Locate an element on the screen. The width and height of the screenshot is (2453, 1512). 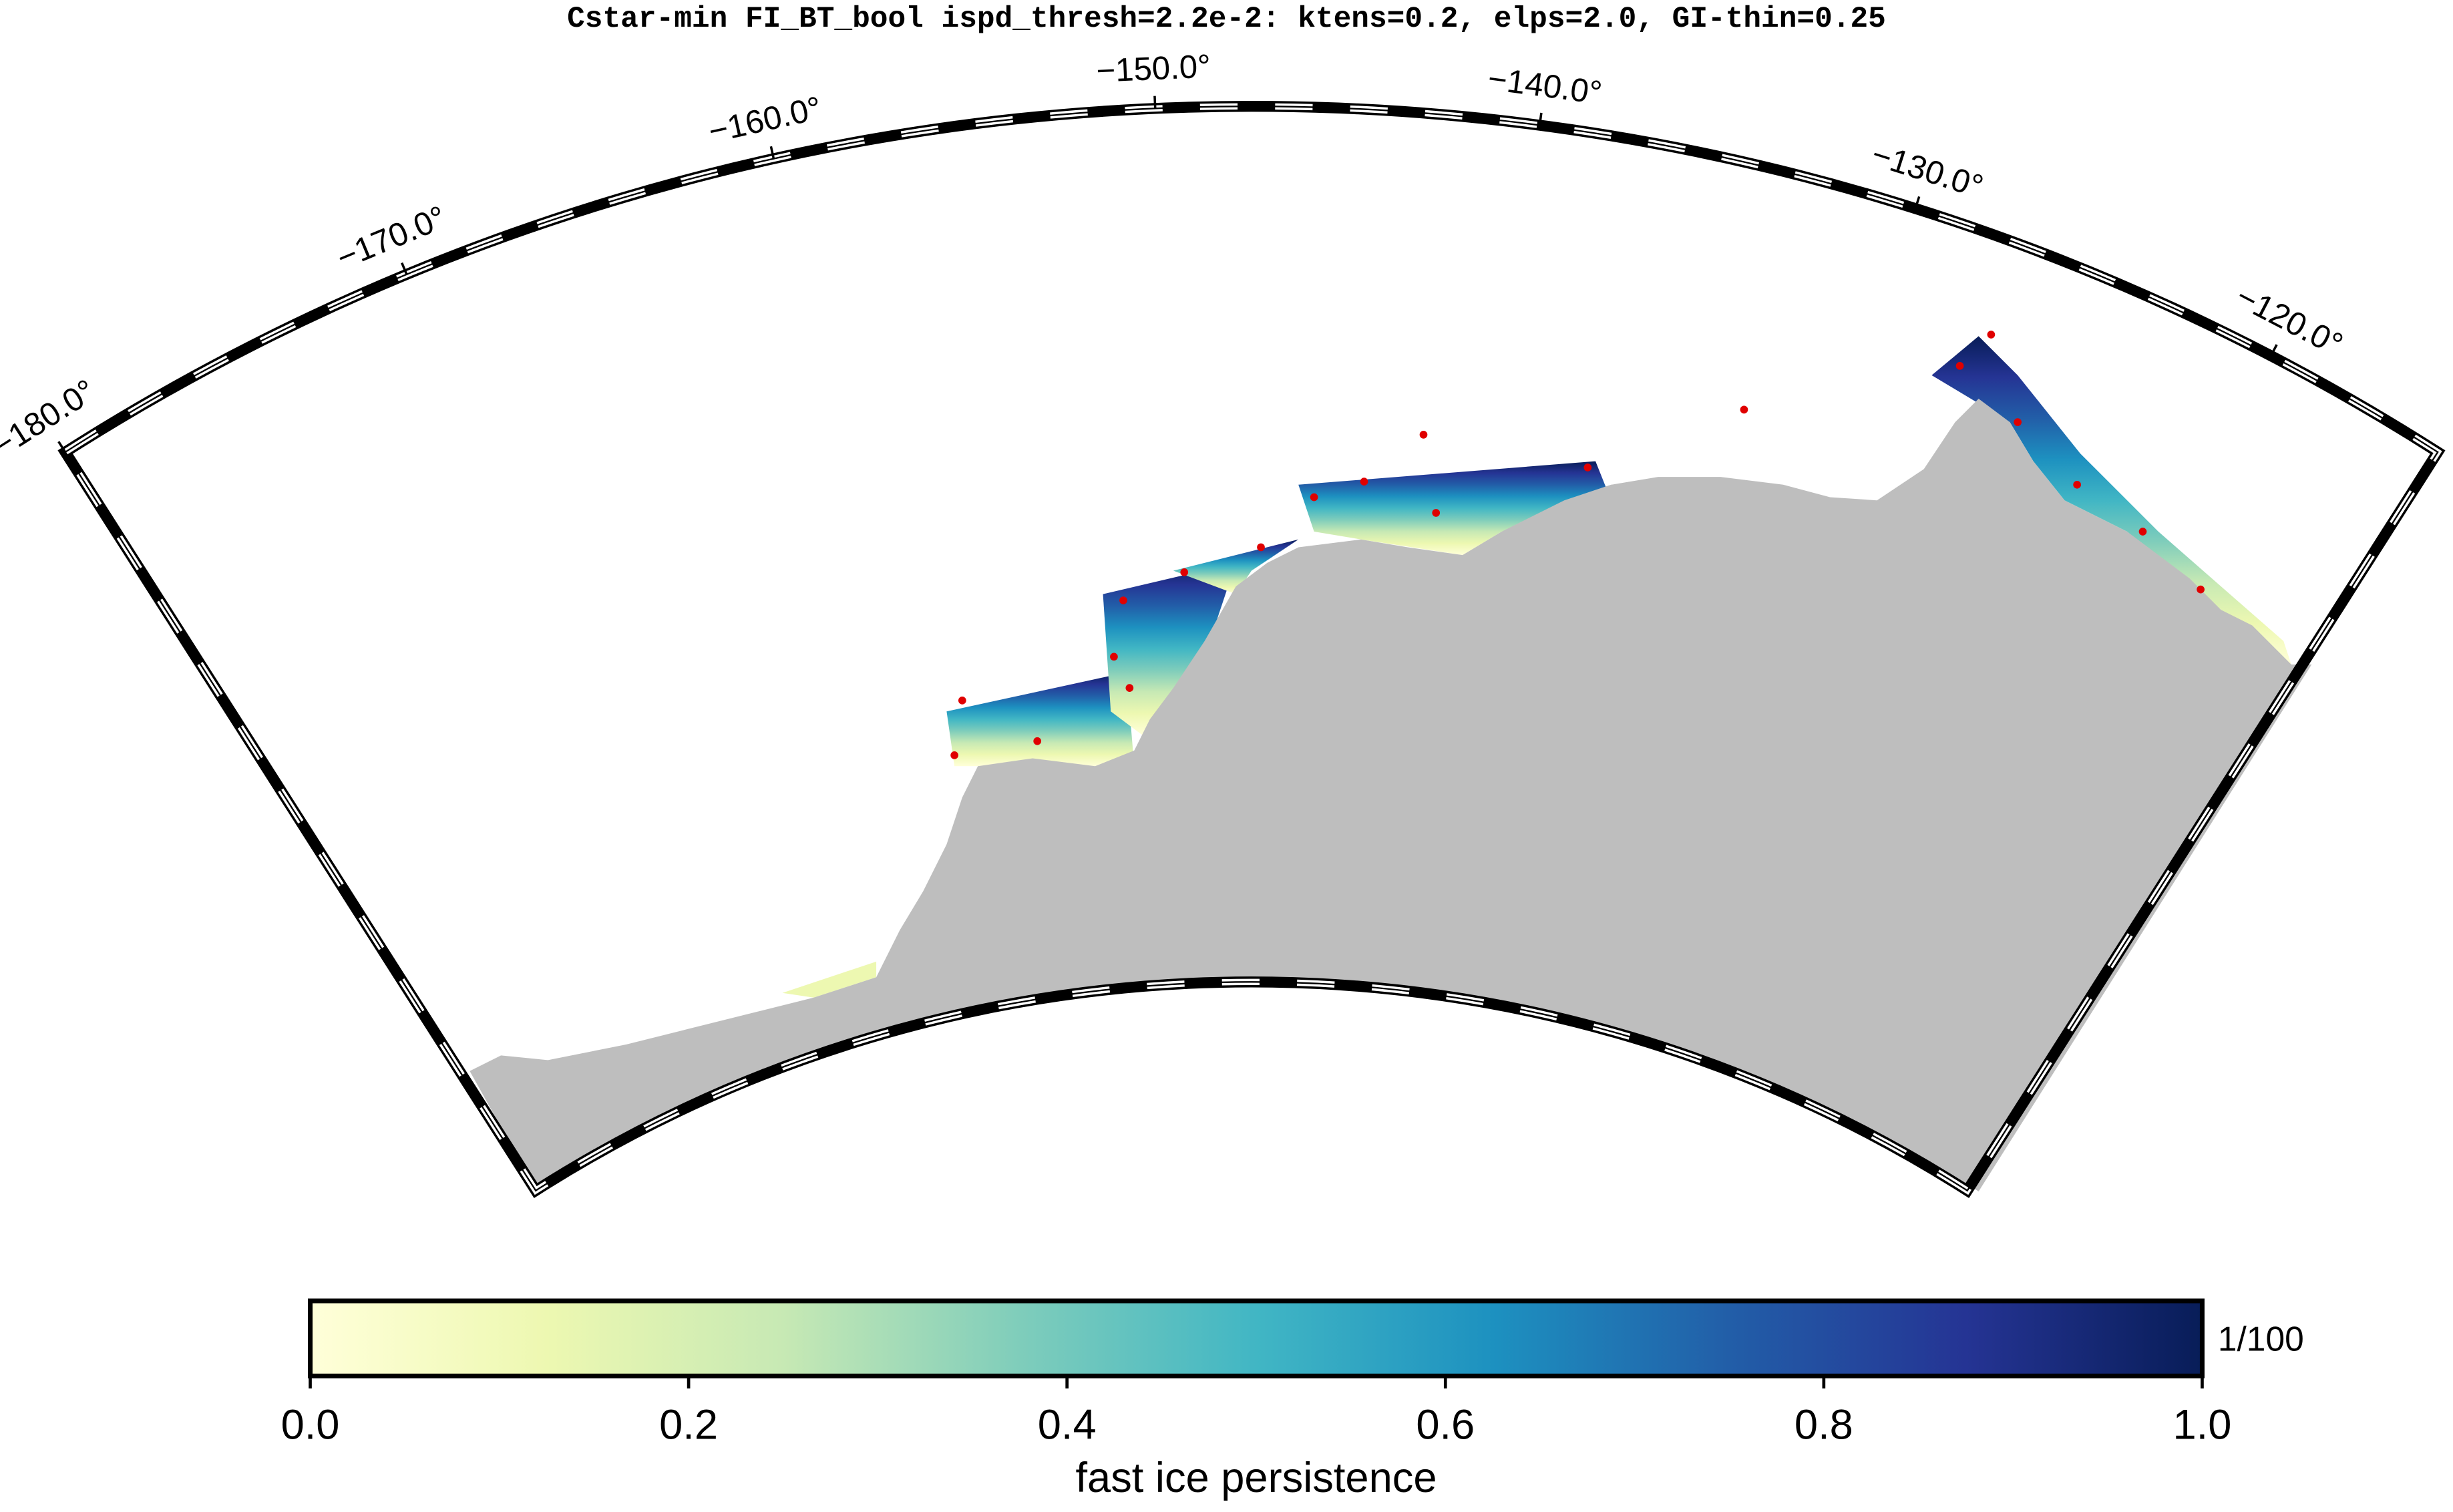
colorbar-unit: 1/100 is located at coordinates (2261, 1338).